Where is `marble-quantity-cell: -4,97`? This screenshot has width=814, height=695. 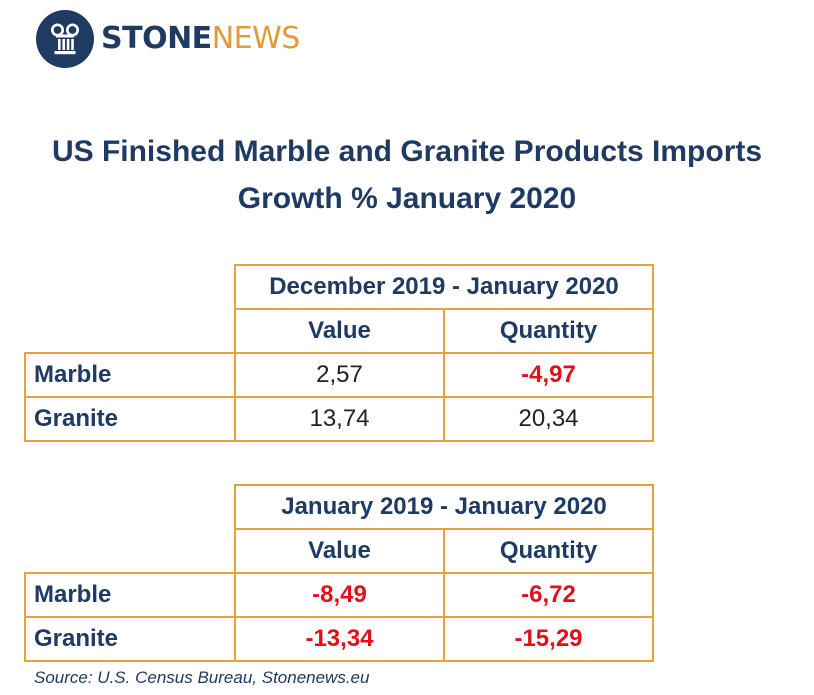
marble-quantity-cell: -4,97 is located at coordinates (548, 375).